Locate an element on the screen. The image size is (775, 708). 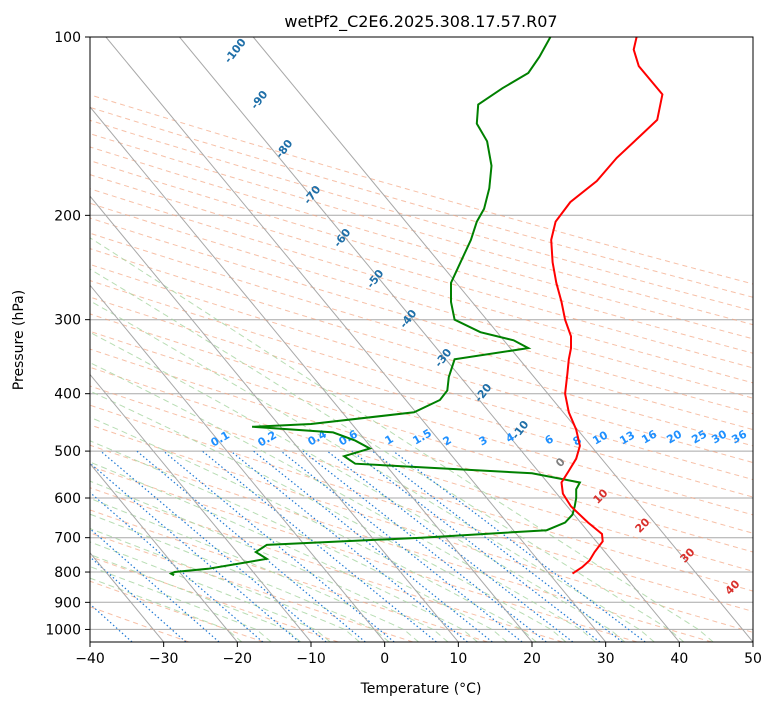
y-tick-label: 800 is located at coordinates (67, 573).